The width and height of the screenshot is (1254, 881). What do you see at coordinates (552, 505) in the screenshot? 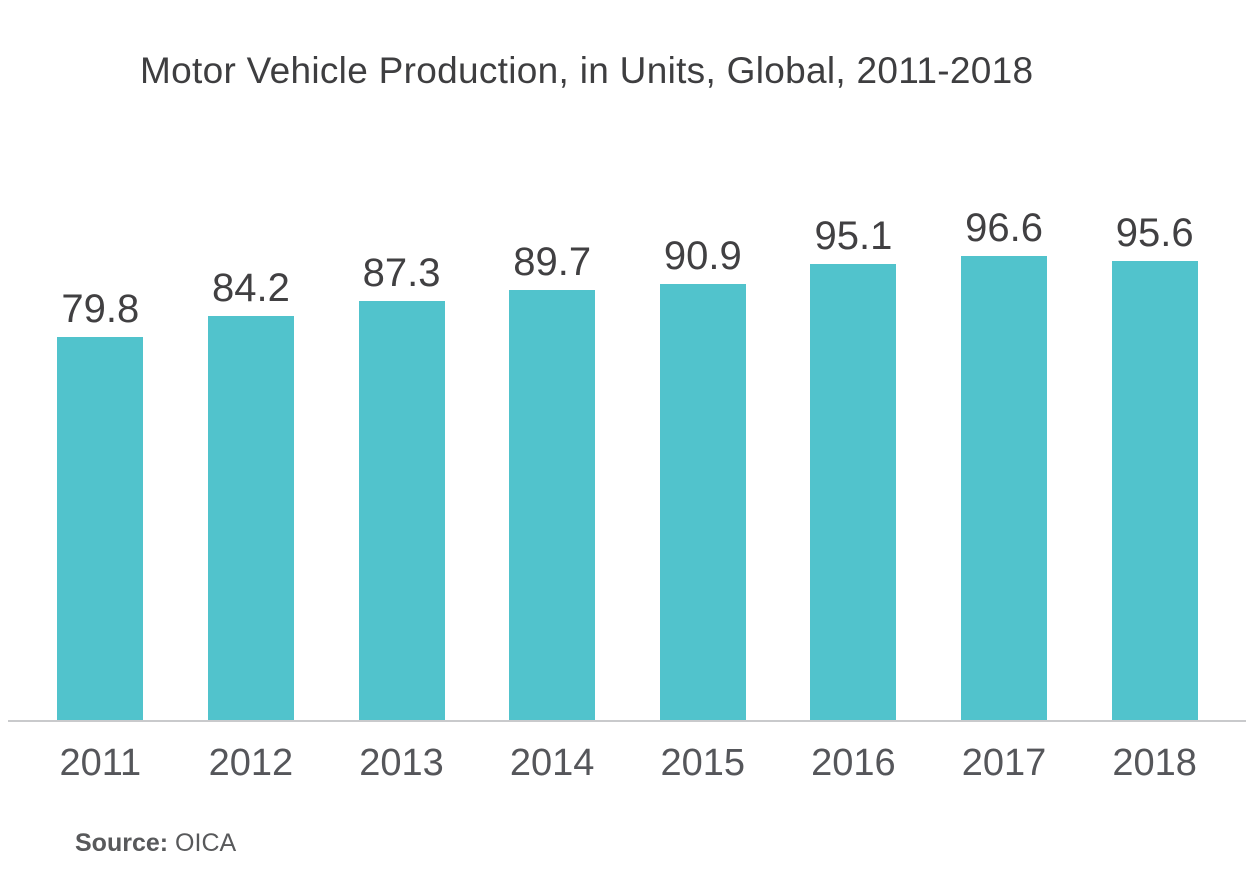
I see `bar-2014` at bounding box center [552, 505].